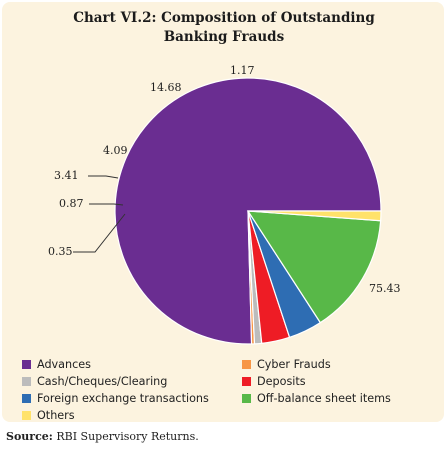  What do you see at coordinates (29, 436) in the screenshot?
I see `source-label: Source:` at bounding box center [29, 436].